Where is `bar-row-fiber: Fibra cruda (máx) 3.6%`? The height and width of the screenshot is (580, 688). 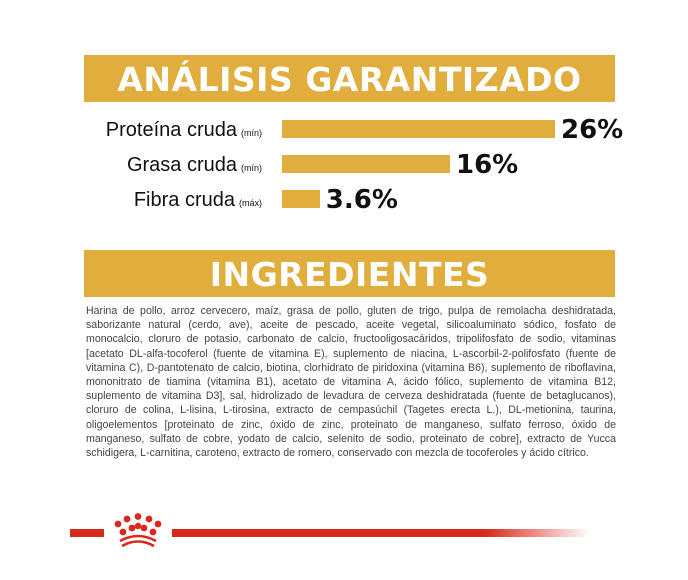 bar-row-fiber: Fibra cruda (máx) 3.6% is located at coordinates (320, 200).